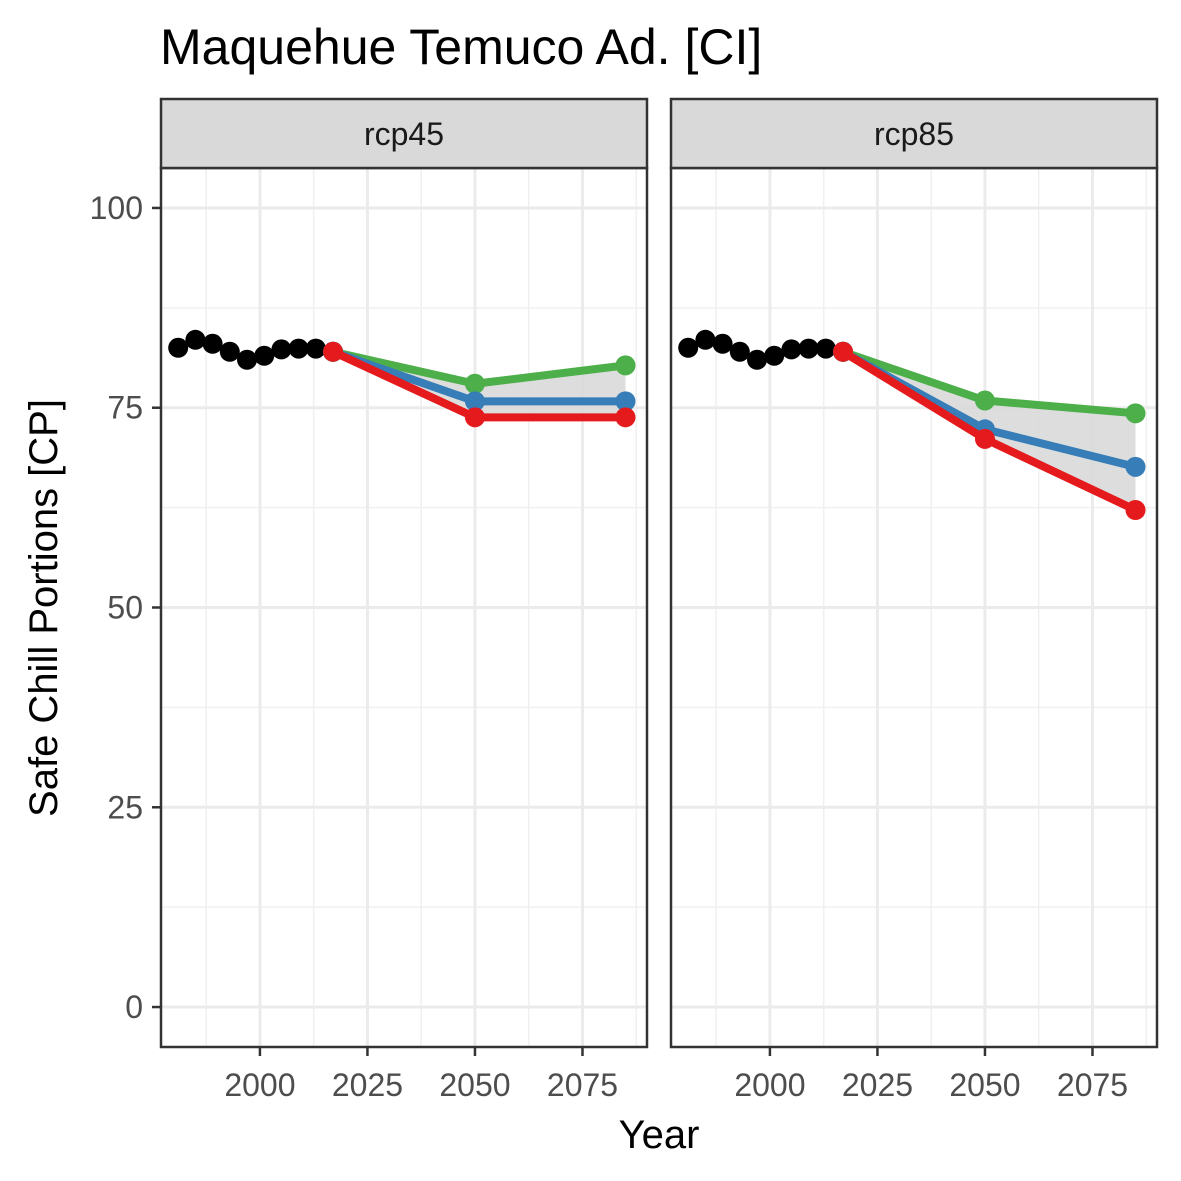  What do you see at coordinates (125, 807) in the screenshot?
I see `y-tick-label: 25` at bounding box center [125, 807].